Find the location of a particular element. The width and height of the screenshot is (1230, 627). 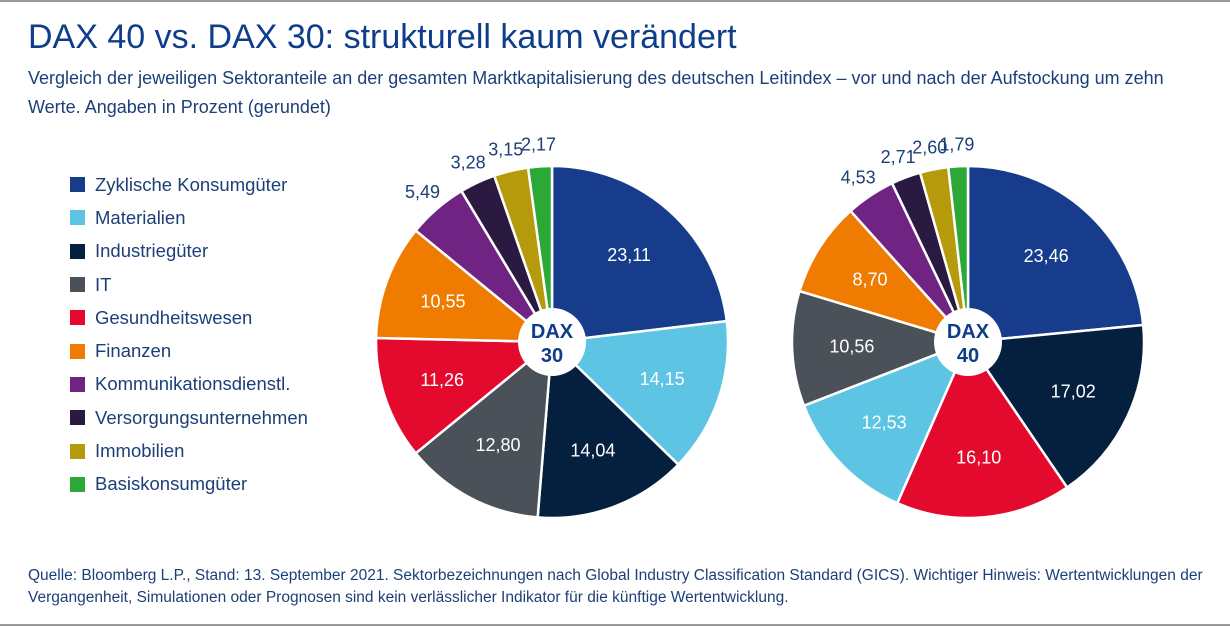

legend-item: Finanzen is located at coordinates (189, 350).